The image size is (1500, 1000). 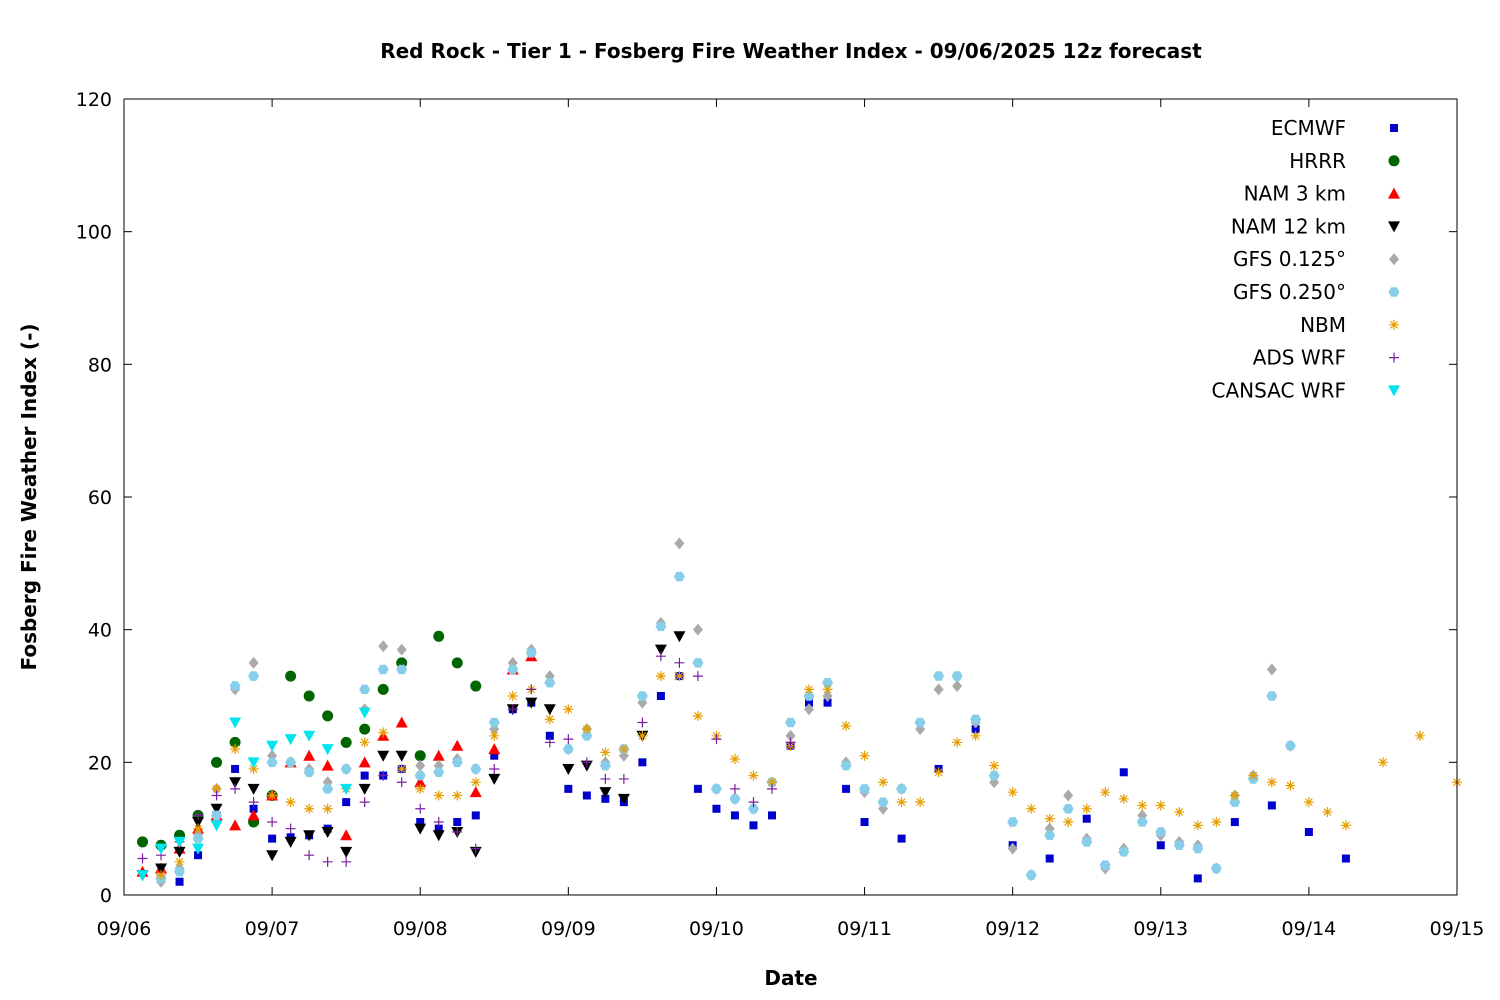 What do you see at coordinates (124, 929) in the screenshot?
I see `x-tick-label: 09/06` at bounding box center [124, 929].